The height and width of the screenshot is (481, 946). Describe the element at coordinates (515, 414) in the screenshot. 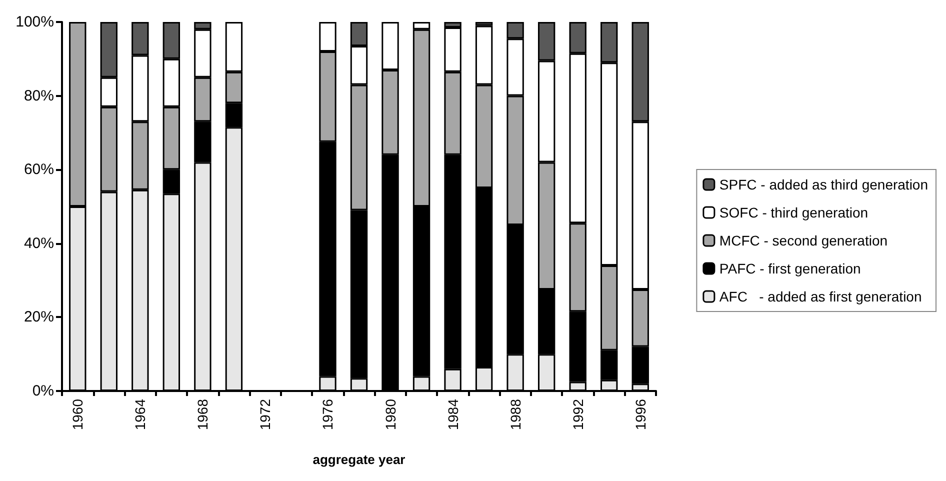

I see `x-tick-label: 1988` at that location.